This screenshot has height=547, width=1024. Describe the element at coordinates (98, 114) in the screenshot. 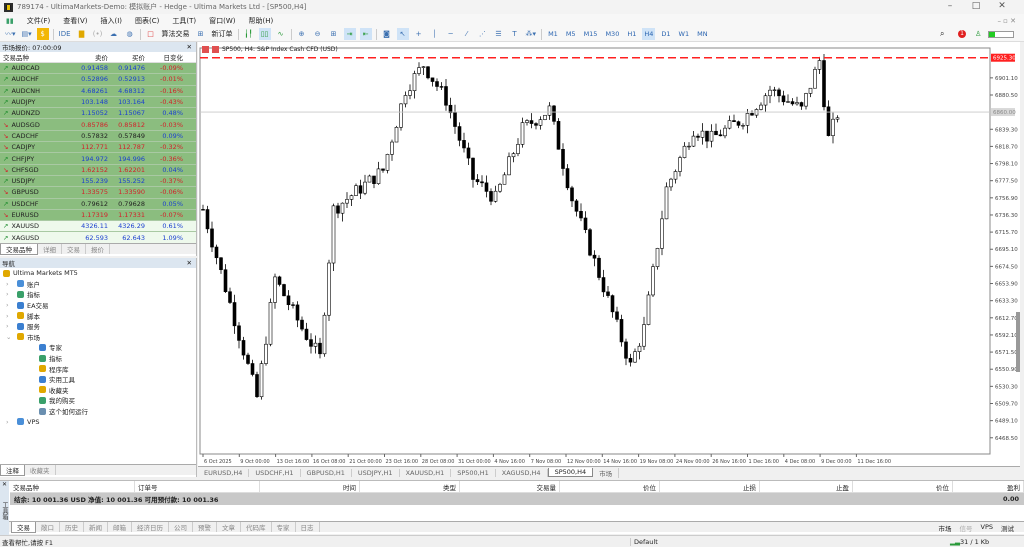

I see `symbol-row: ↗ AUDNZD 1.15052 1.15067 0.48%` at that location.